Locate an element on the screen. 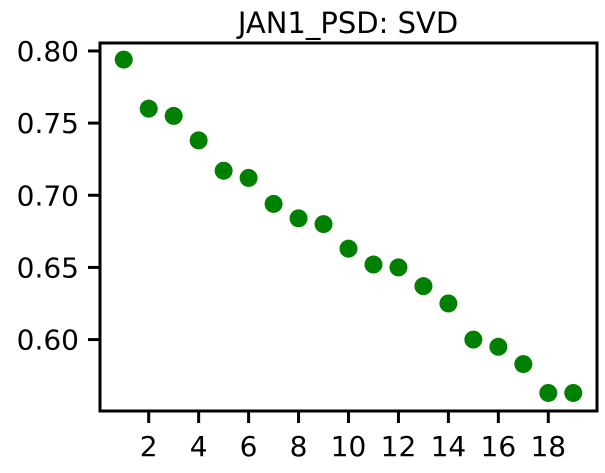 Image resolution: width=605 pixels, height=473 pixels. x-tick-label: 14 is located at coordinates (449, 446).